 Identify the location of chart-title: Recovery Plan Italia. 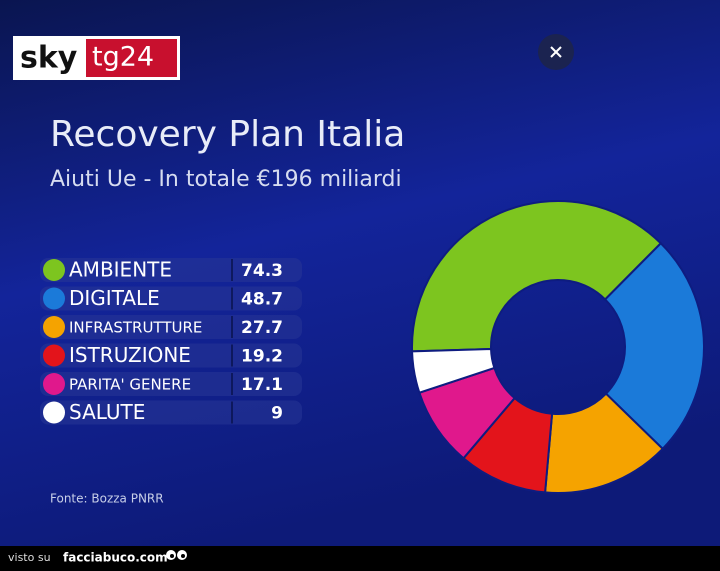
(227, 134).